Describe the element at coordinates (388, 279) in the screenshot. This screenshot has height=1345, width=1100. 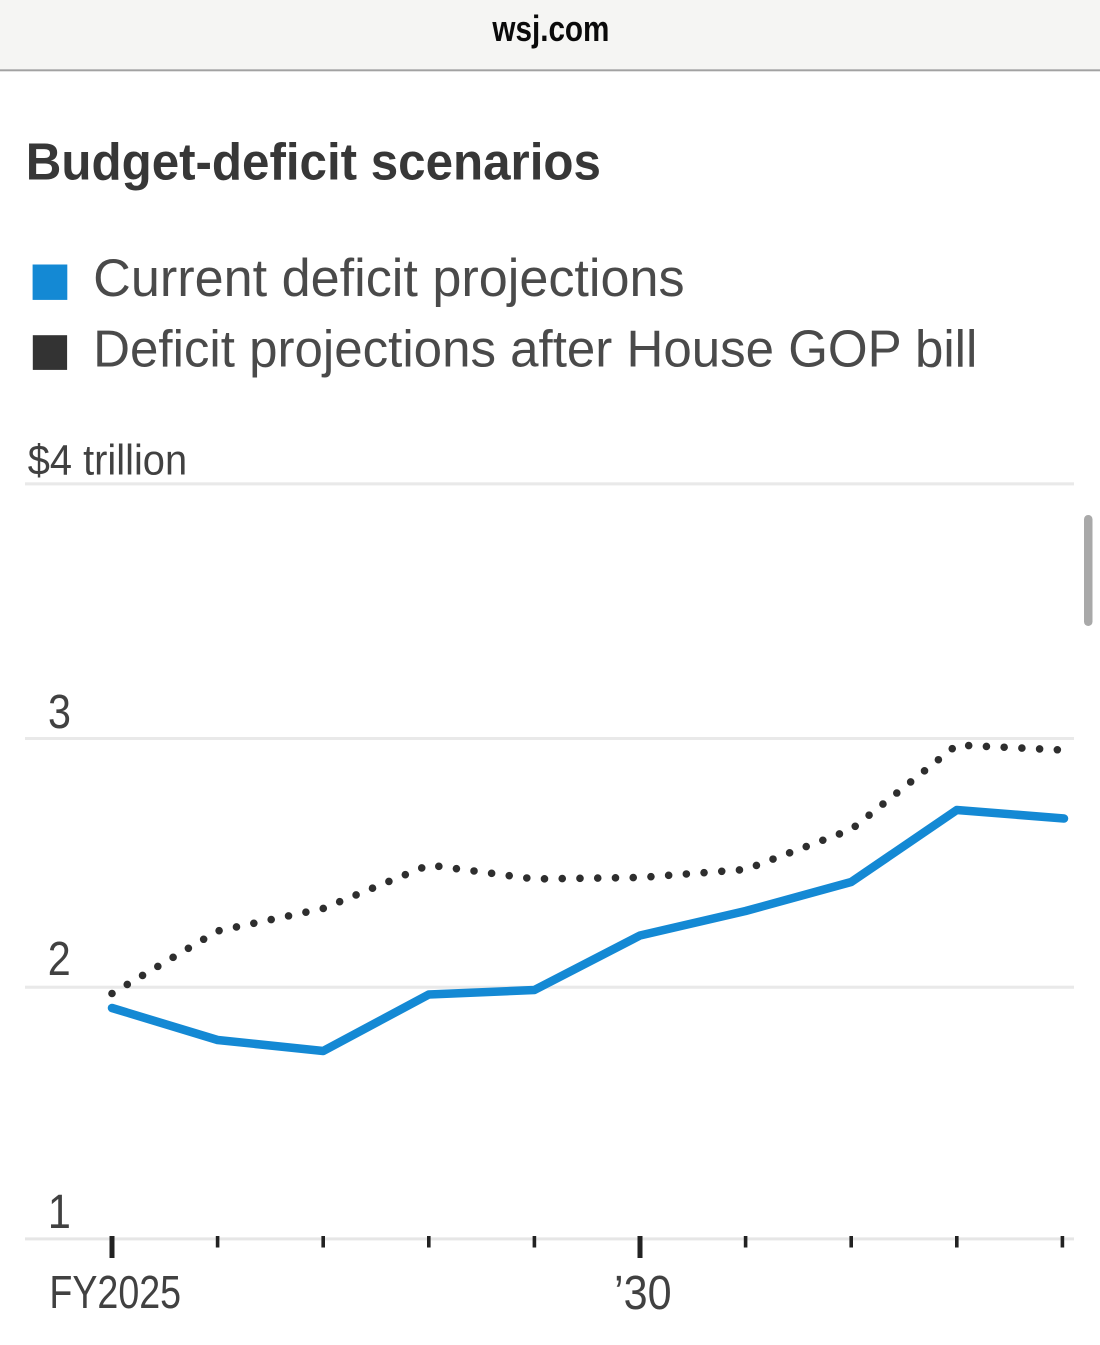
I see `svg-text: Current deficit projections` at that location.